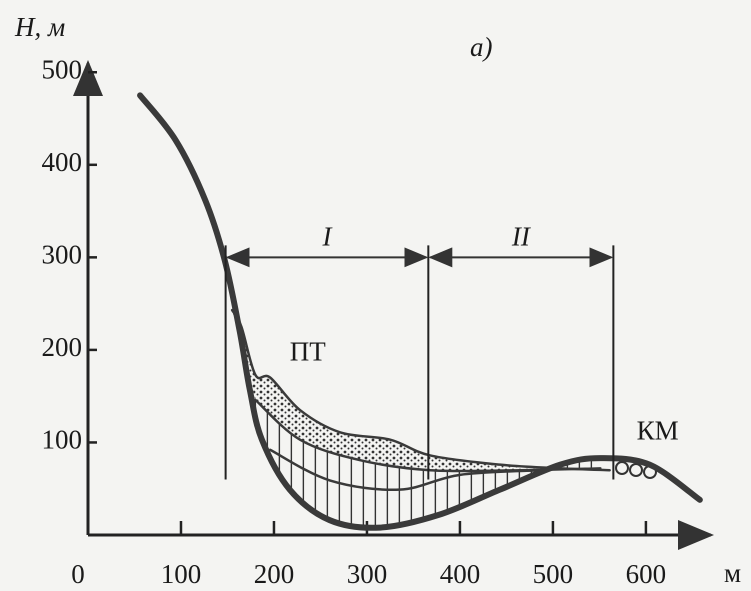  I want to click on y-tick-label: 300, so click(62, 255).